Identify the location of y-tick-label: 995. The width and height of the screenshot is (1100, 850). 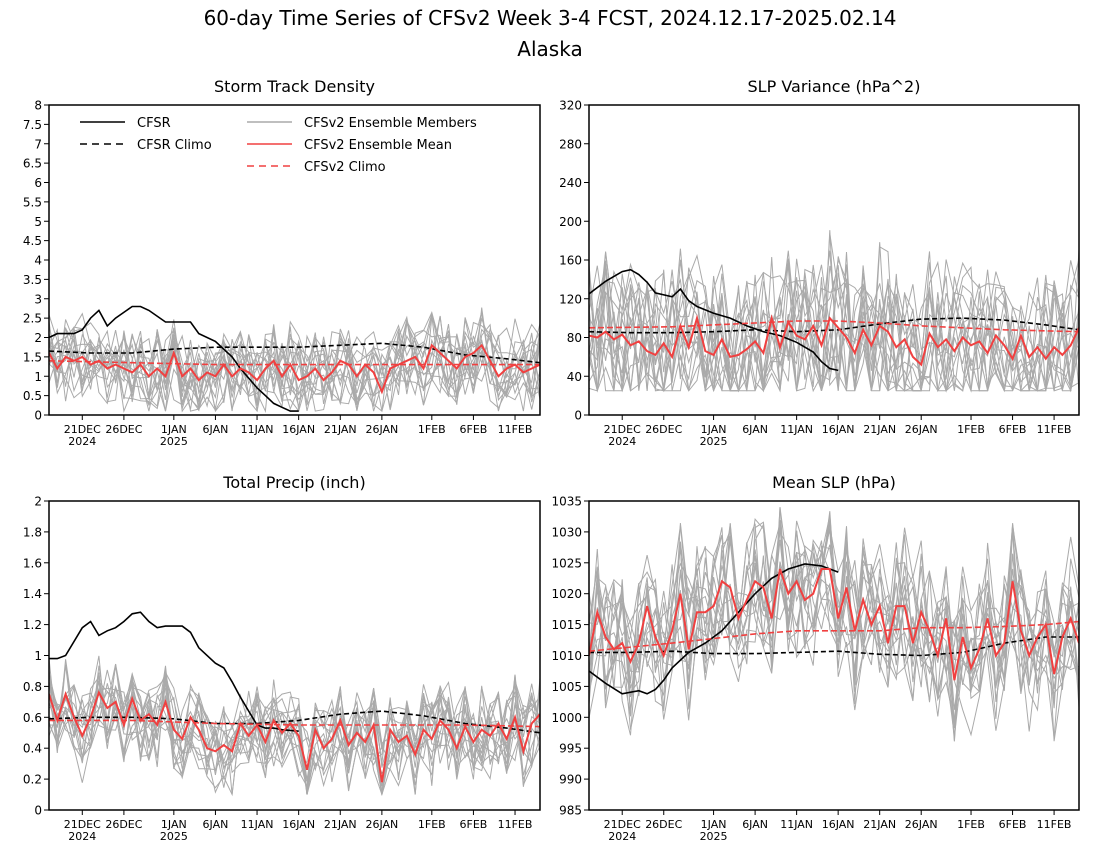
(570, 749).